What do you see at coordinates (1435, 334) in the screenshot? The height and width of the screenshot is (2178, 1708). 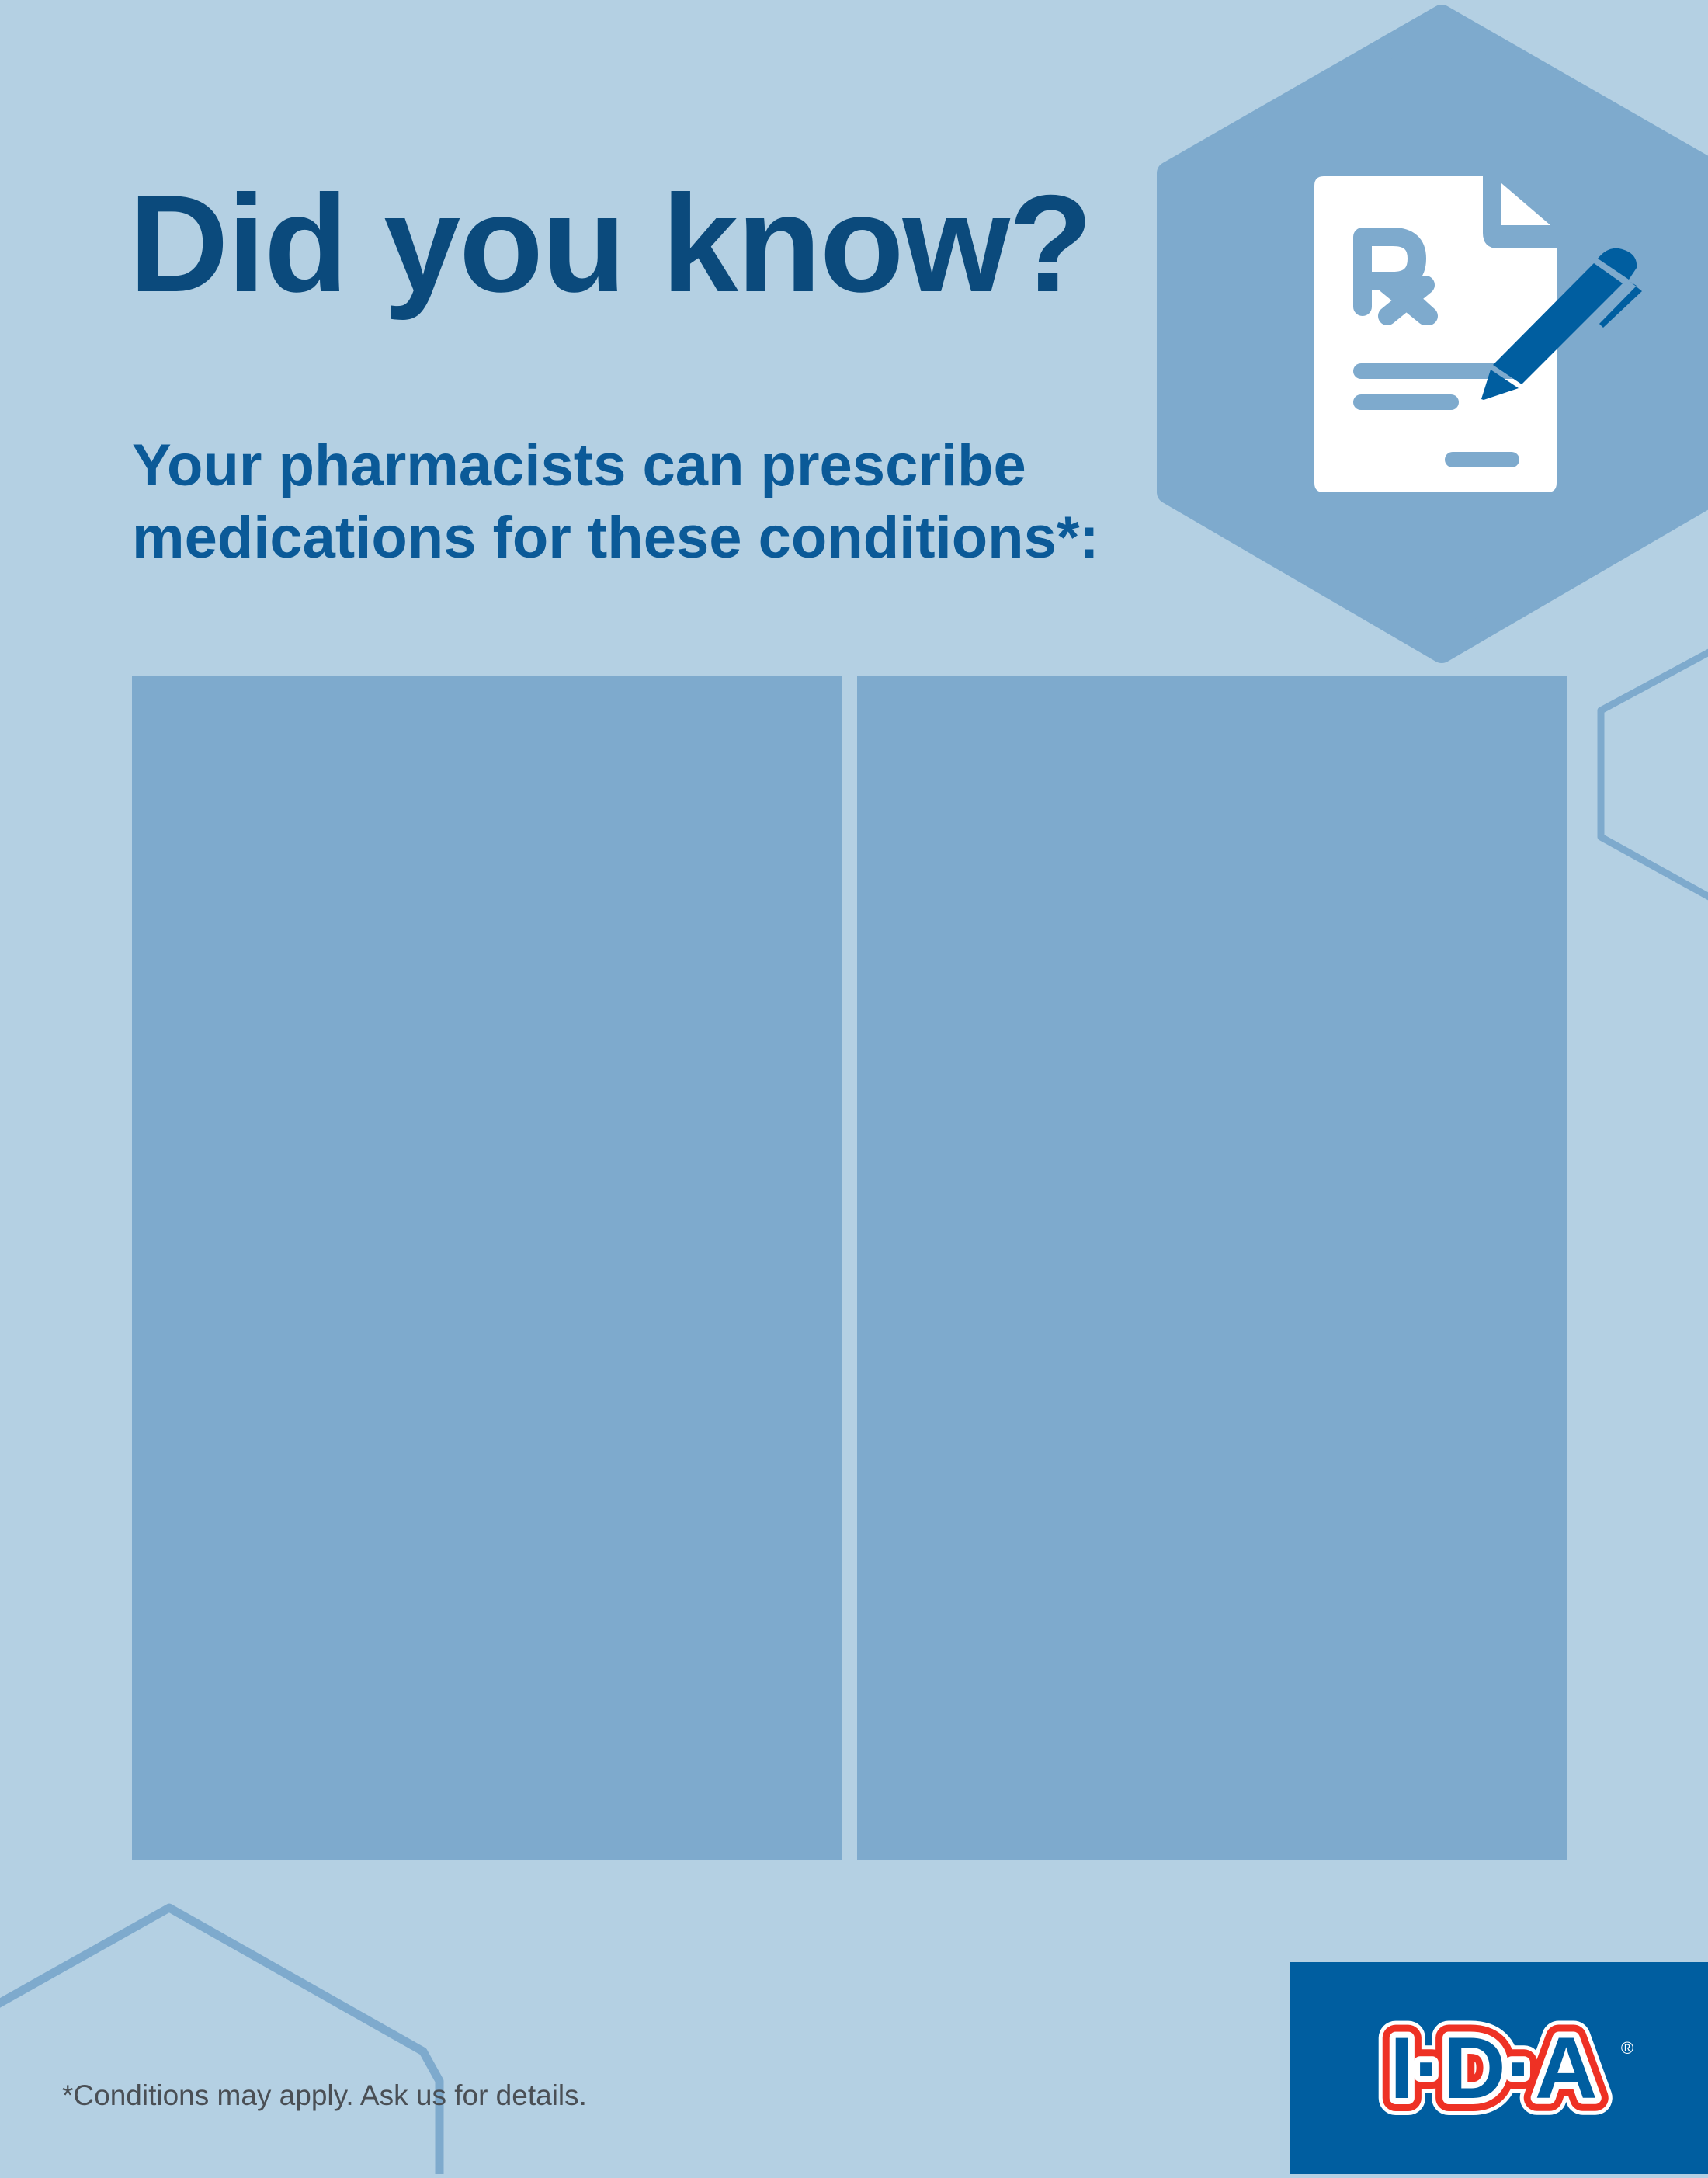 I see `document-icon` at bounding box center [1435, 334].